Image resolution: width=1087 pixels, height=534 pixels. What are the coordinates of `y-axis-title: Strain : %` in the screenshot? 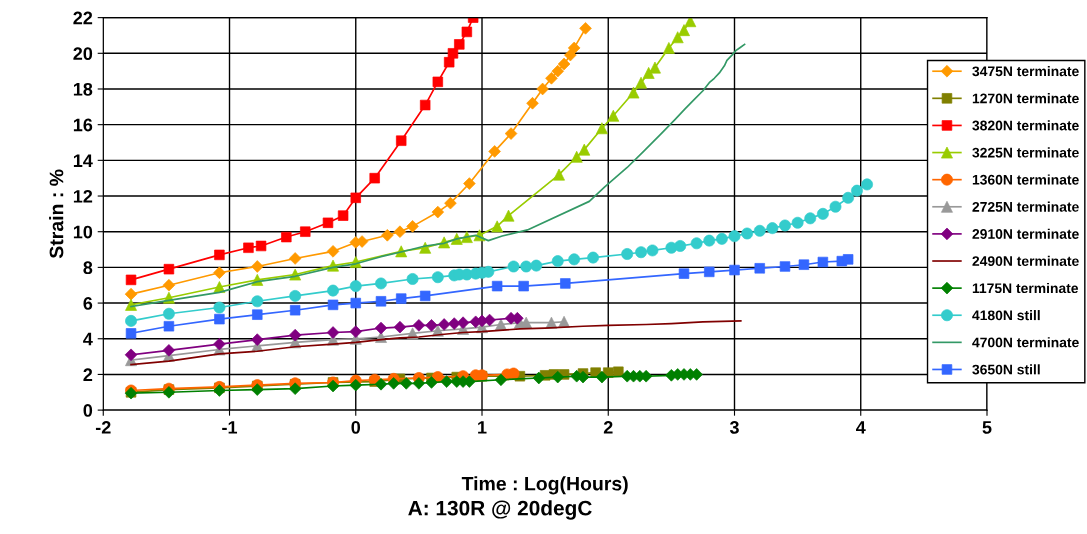 It's located at (56, 214).